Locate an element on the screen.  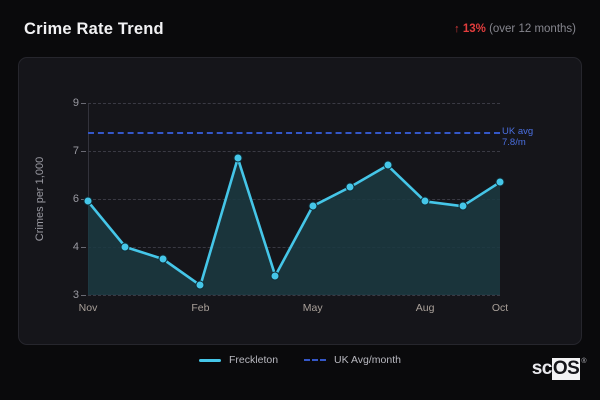
y-tick-label: 3 is located at coordinates (75, 295).